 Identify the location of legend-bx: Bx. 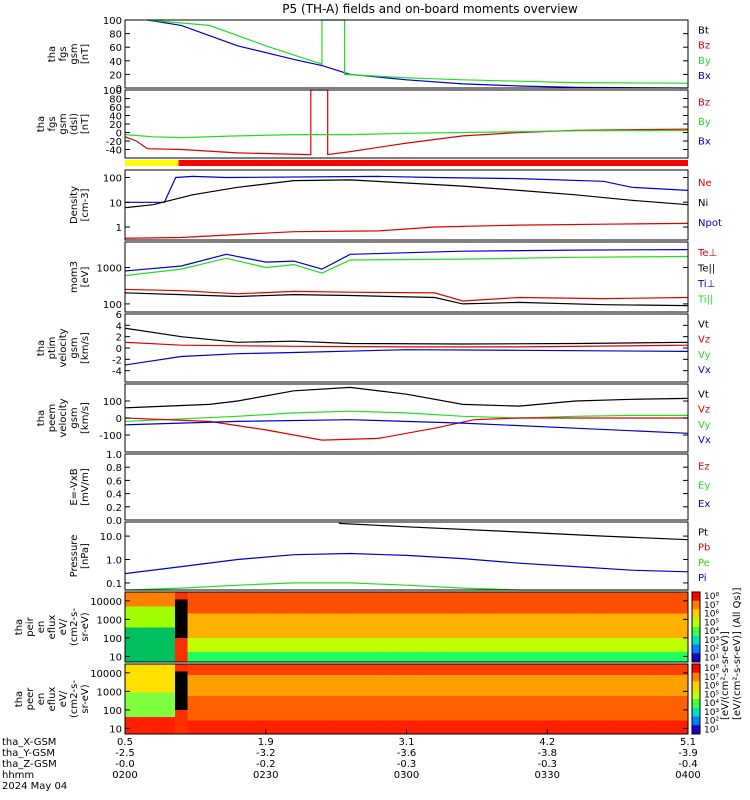
(704, 76).